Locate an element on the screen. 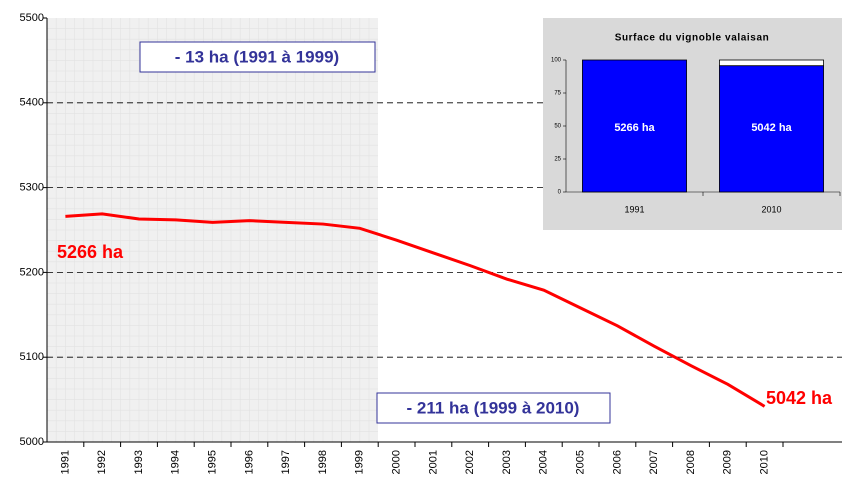  x-tick-label: 1994 is located at coordinates (176, 462).